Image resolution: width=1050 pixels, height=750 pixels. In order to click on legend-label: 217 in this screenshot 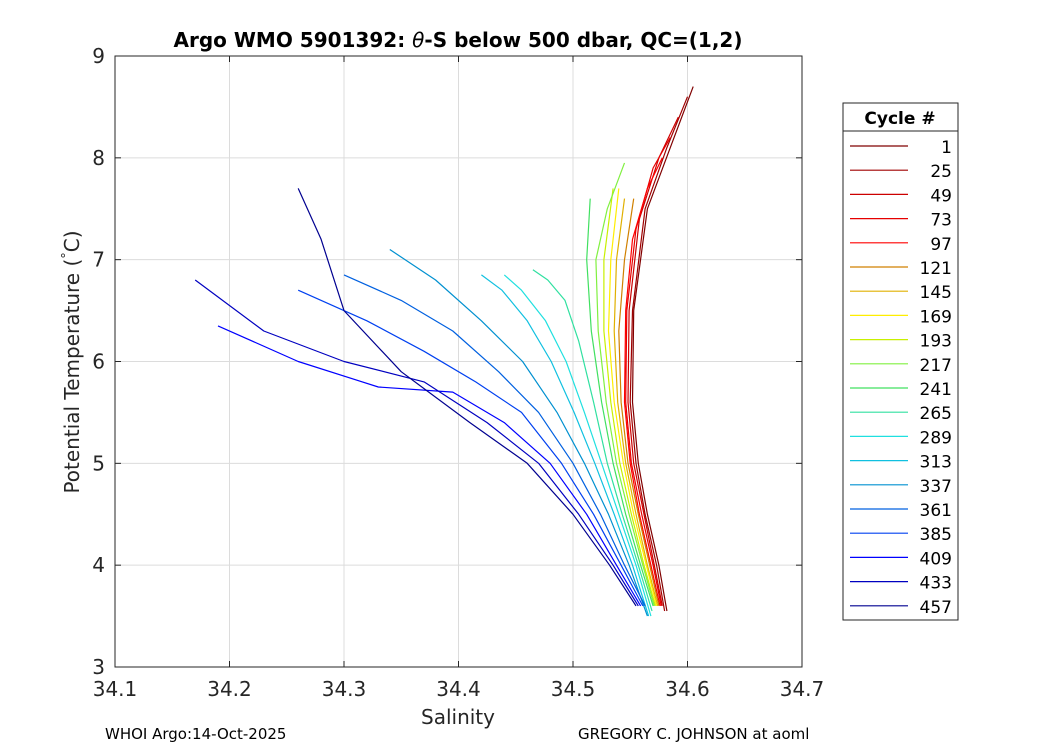, I will do `click(936, 366)`.